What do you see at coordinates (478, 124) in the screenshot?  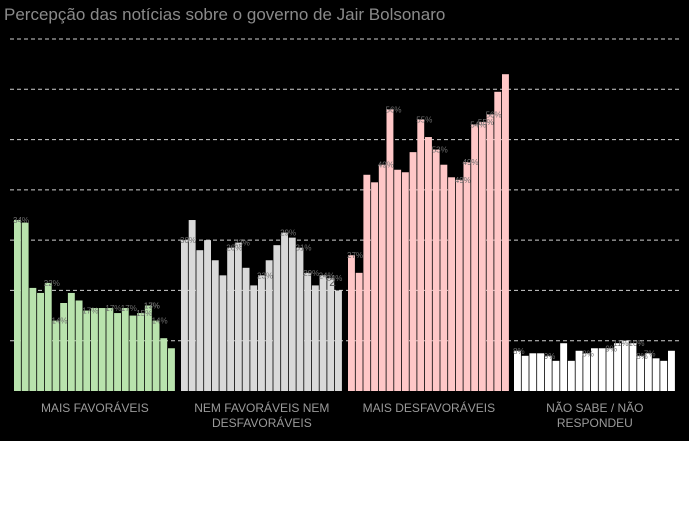 I see `data-label: 54%` at bounding box center [478, 124].